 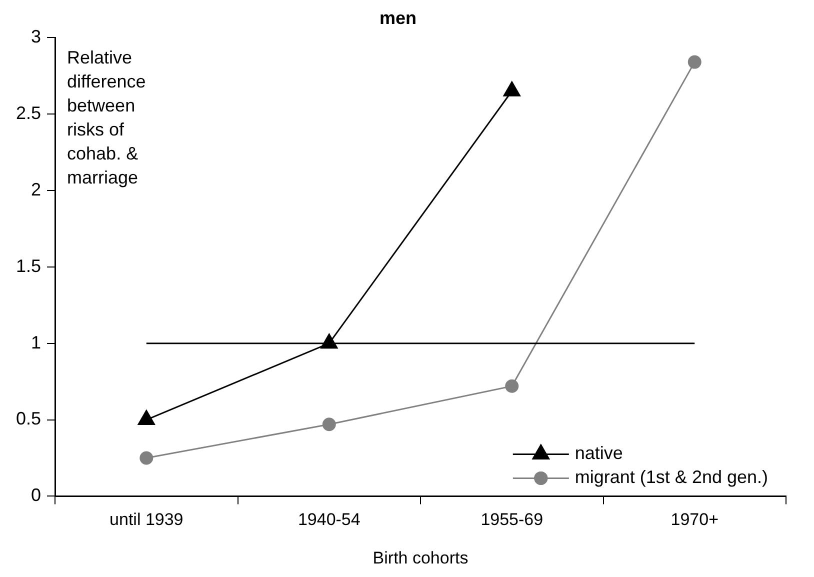 I want to click on legend-label: migrant (1st & 2nd gen.), so click(x=671, y=477).